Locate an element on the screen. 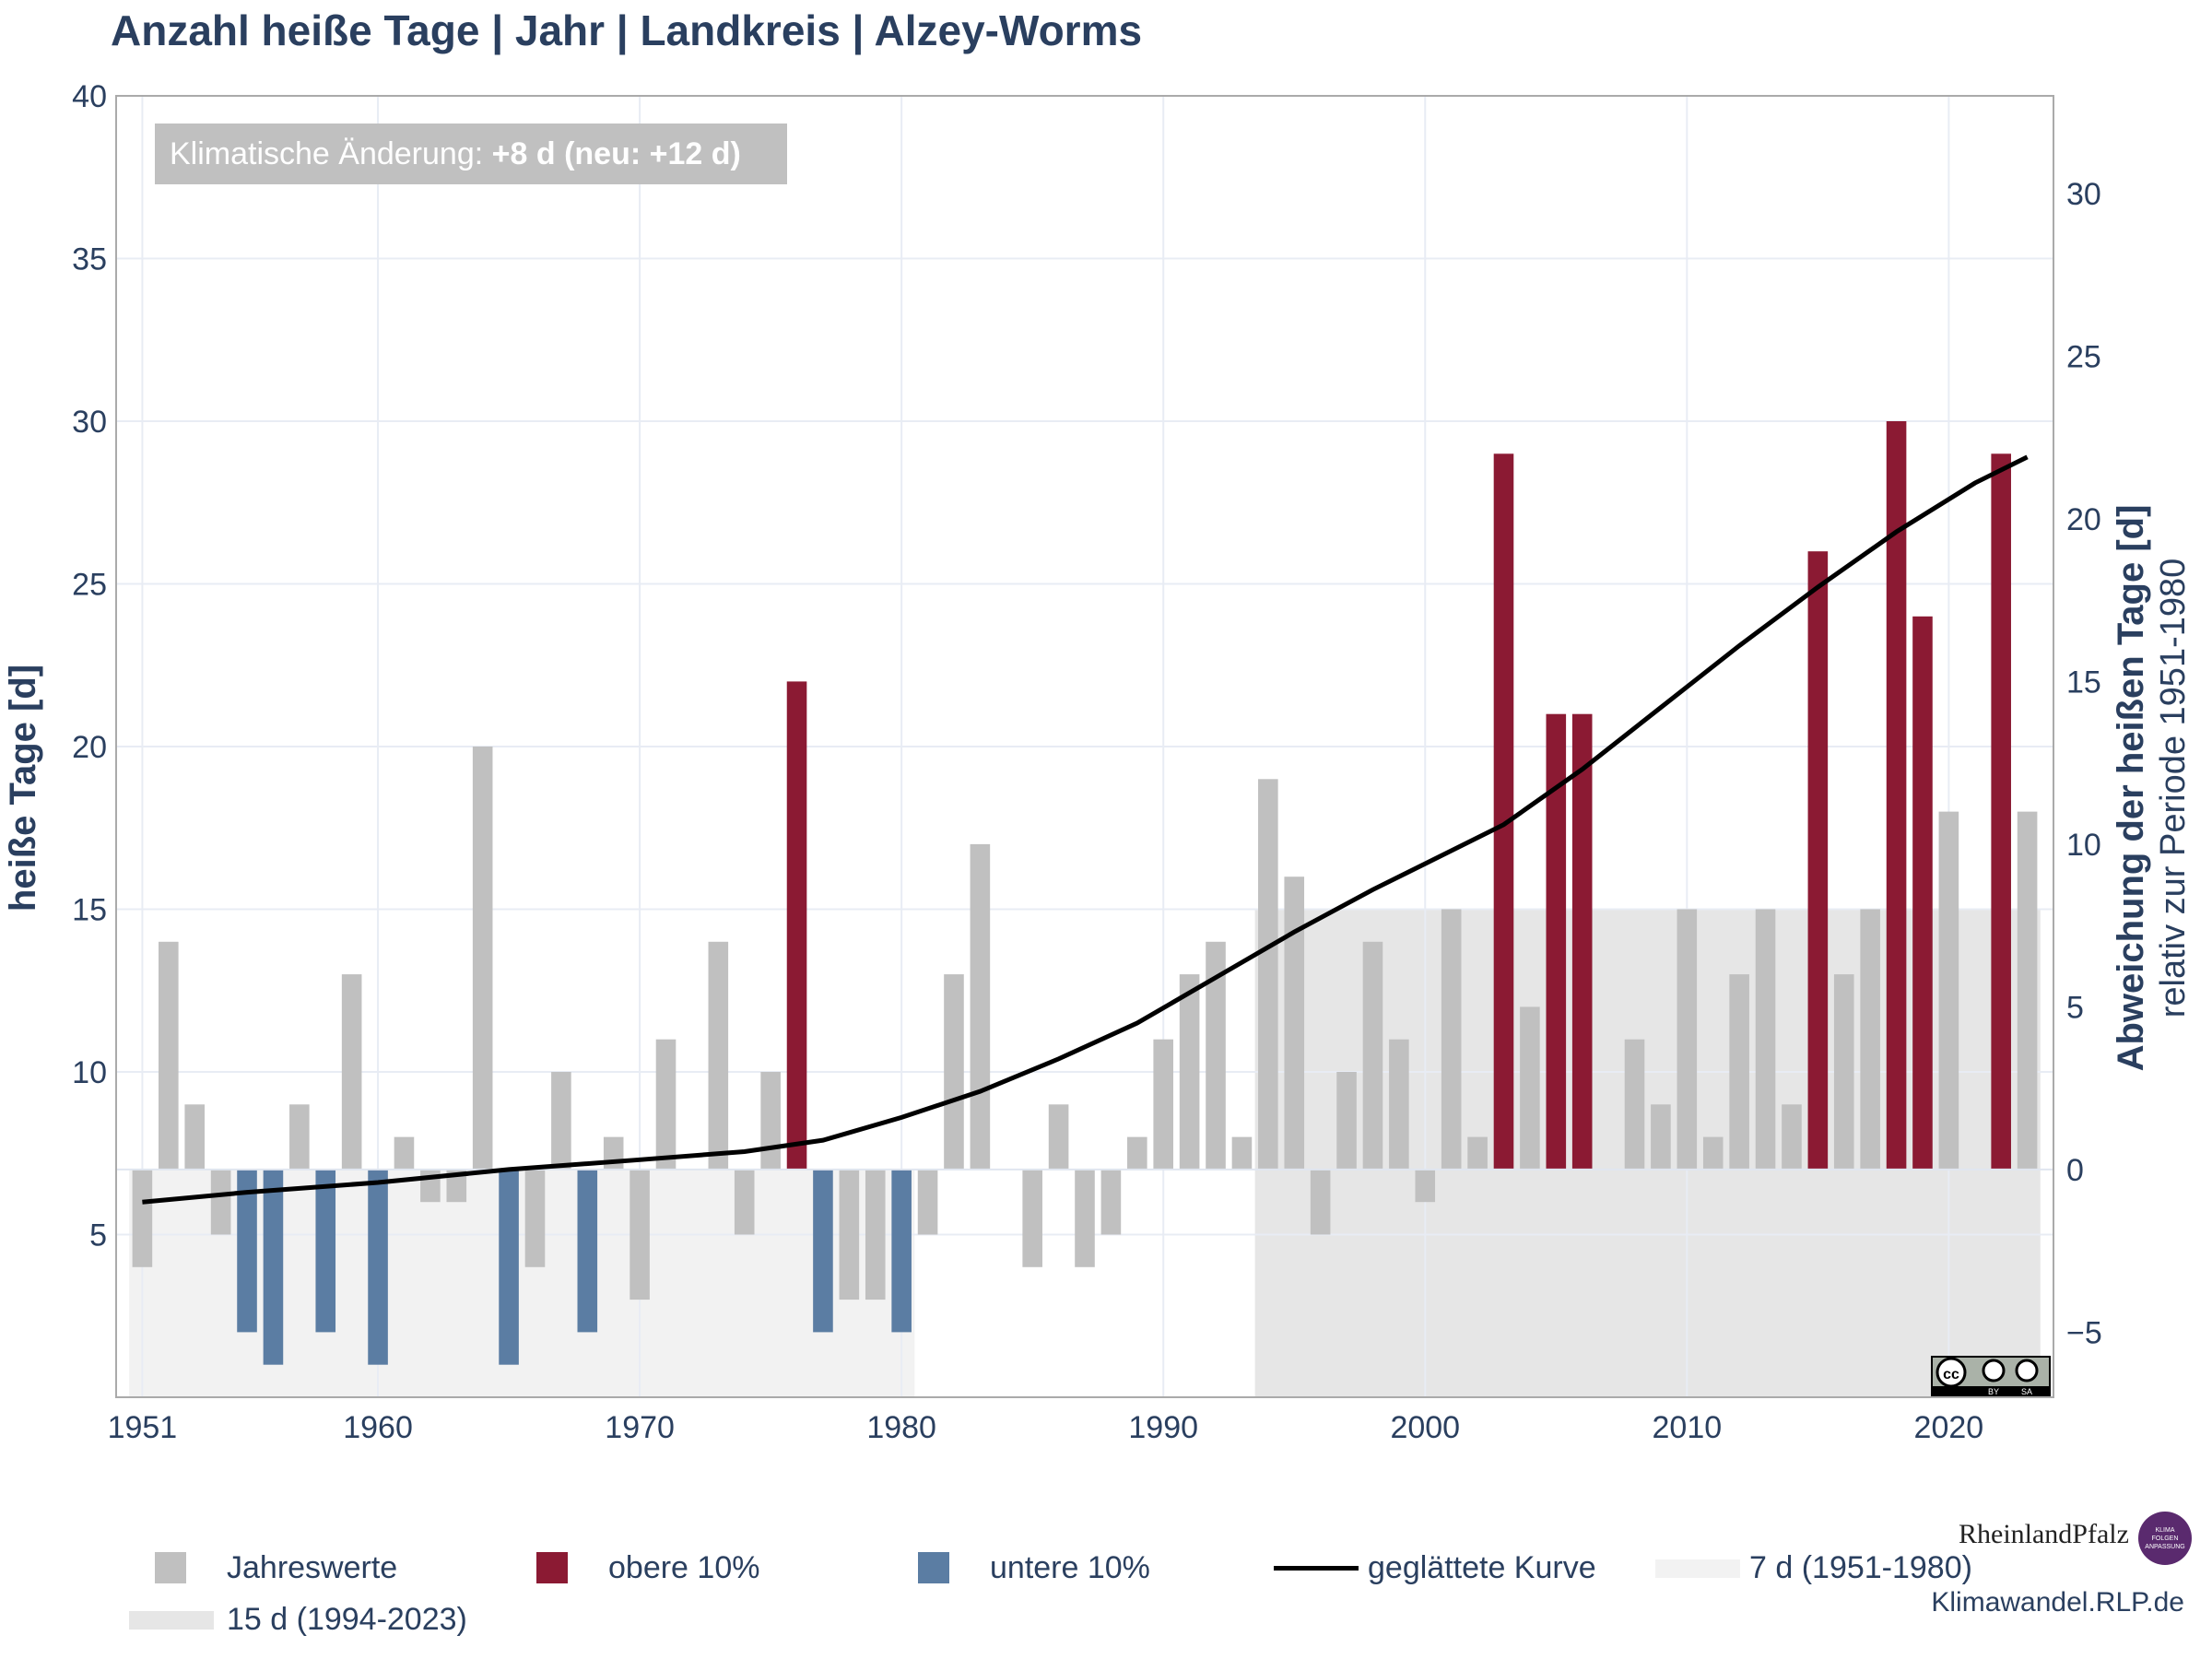 This screenshot has width=2212, height=1659. bar-1969 is located at coordinates (613, 1153).